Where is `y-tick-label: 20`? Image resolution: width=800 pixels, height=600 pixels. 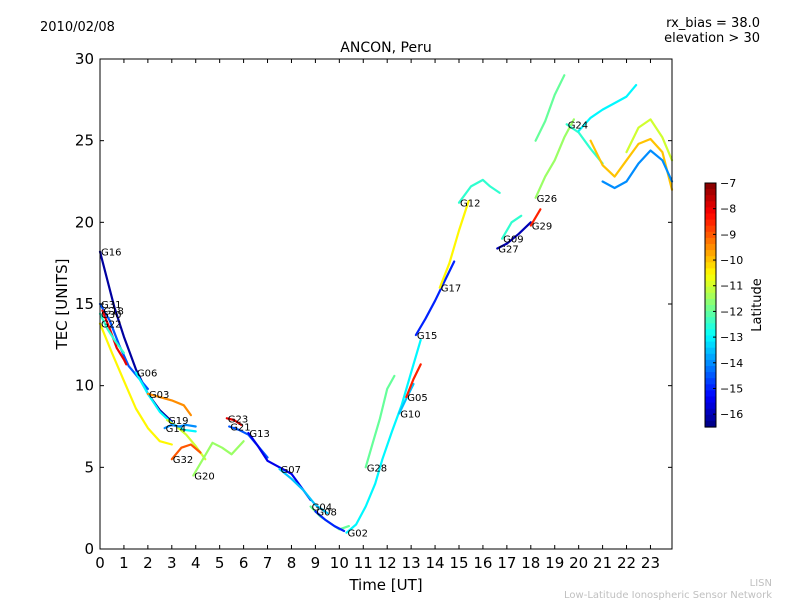 y-tick-label: 20 is located at coordinates (84, 222).